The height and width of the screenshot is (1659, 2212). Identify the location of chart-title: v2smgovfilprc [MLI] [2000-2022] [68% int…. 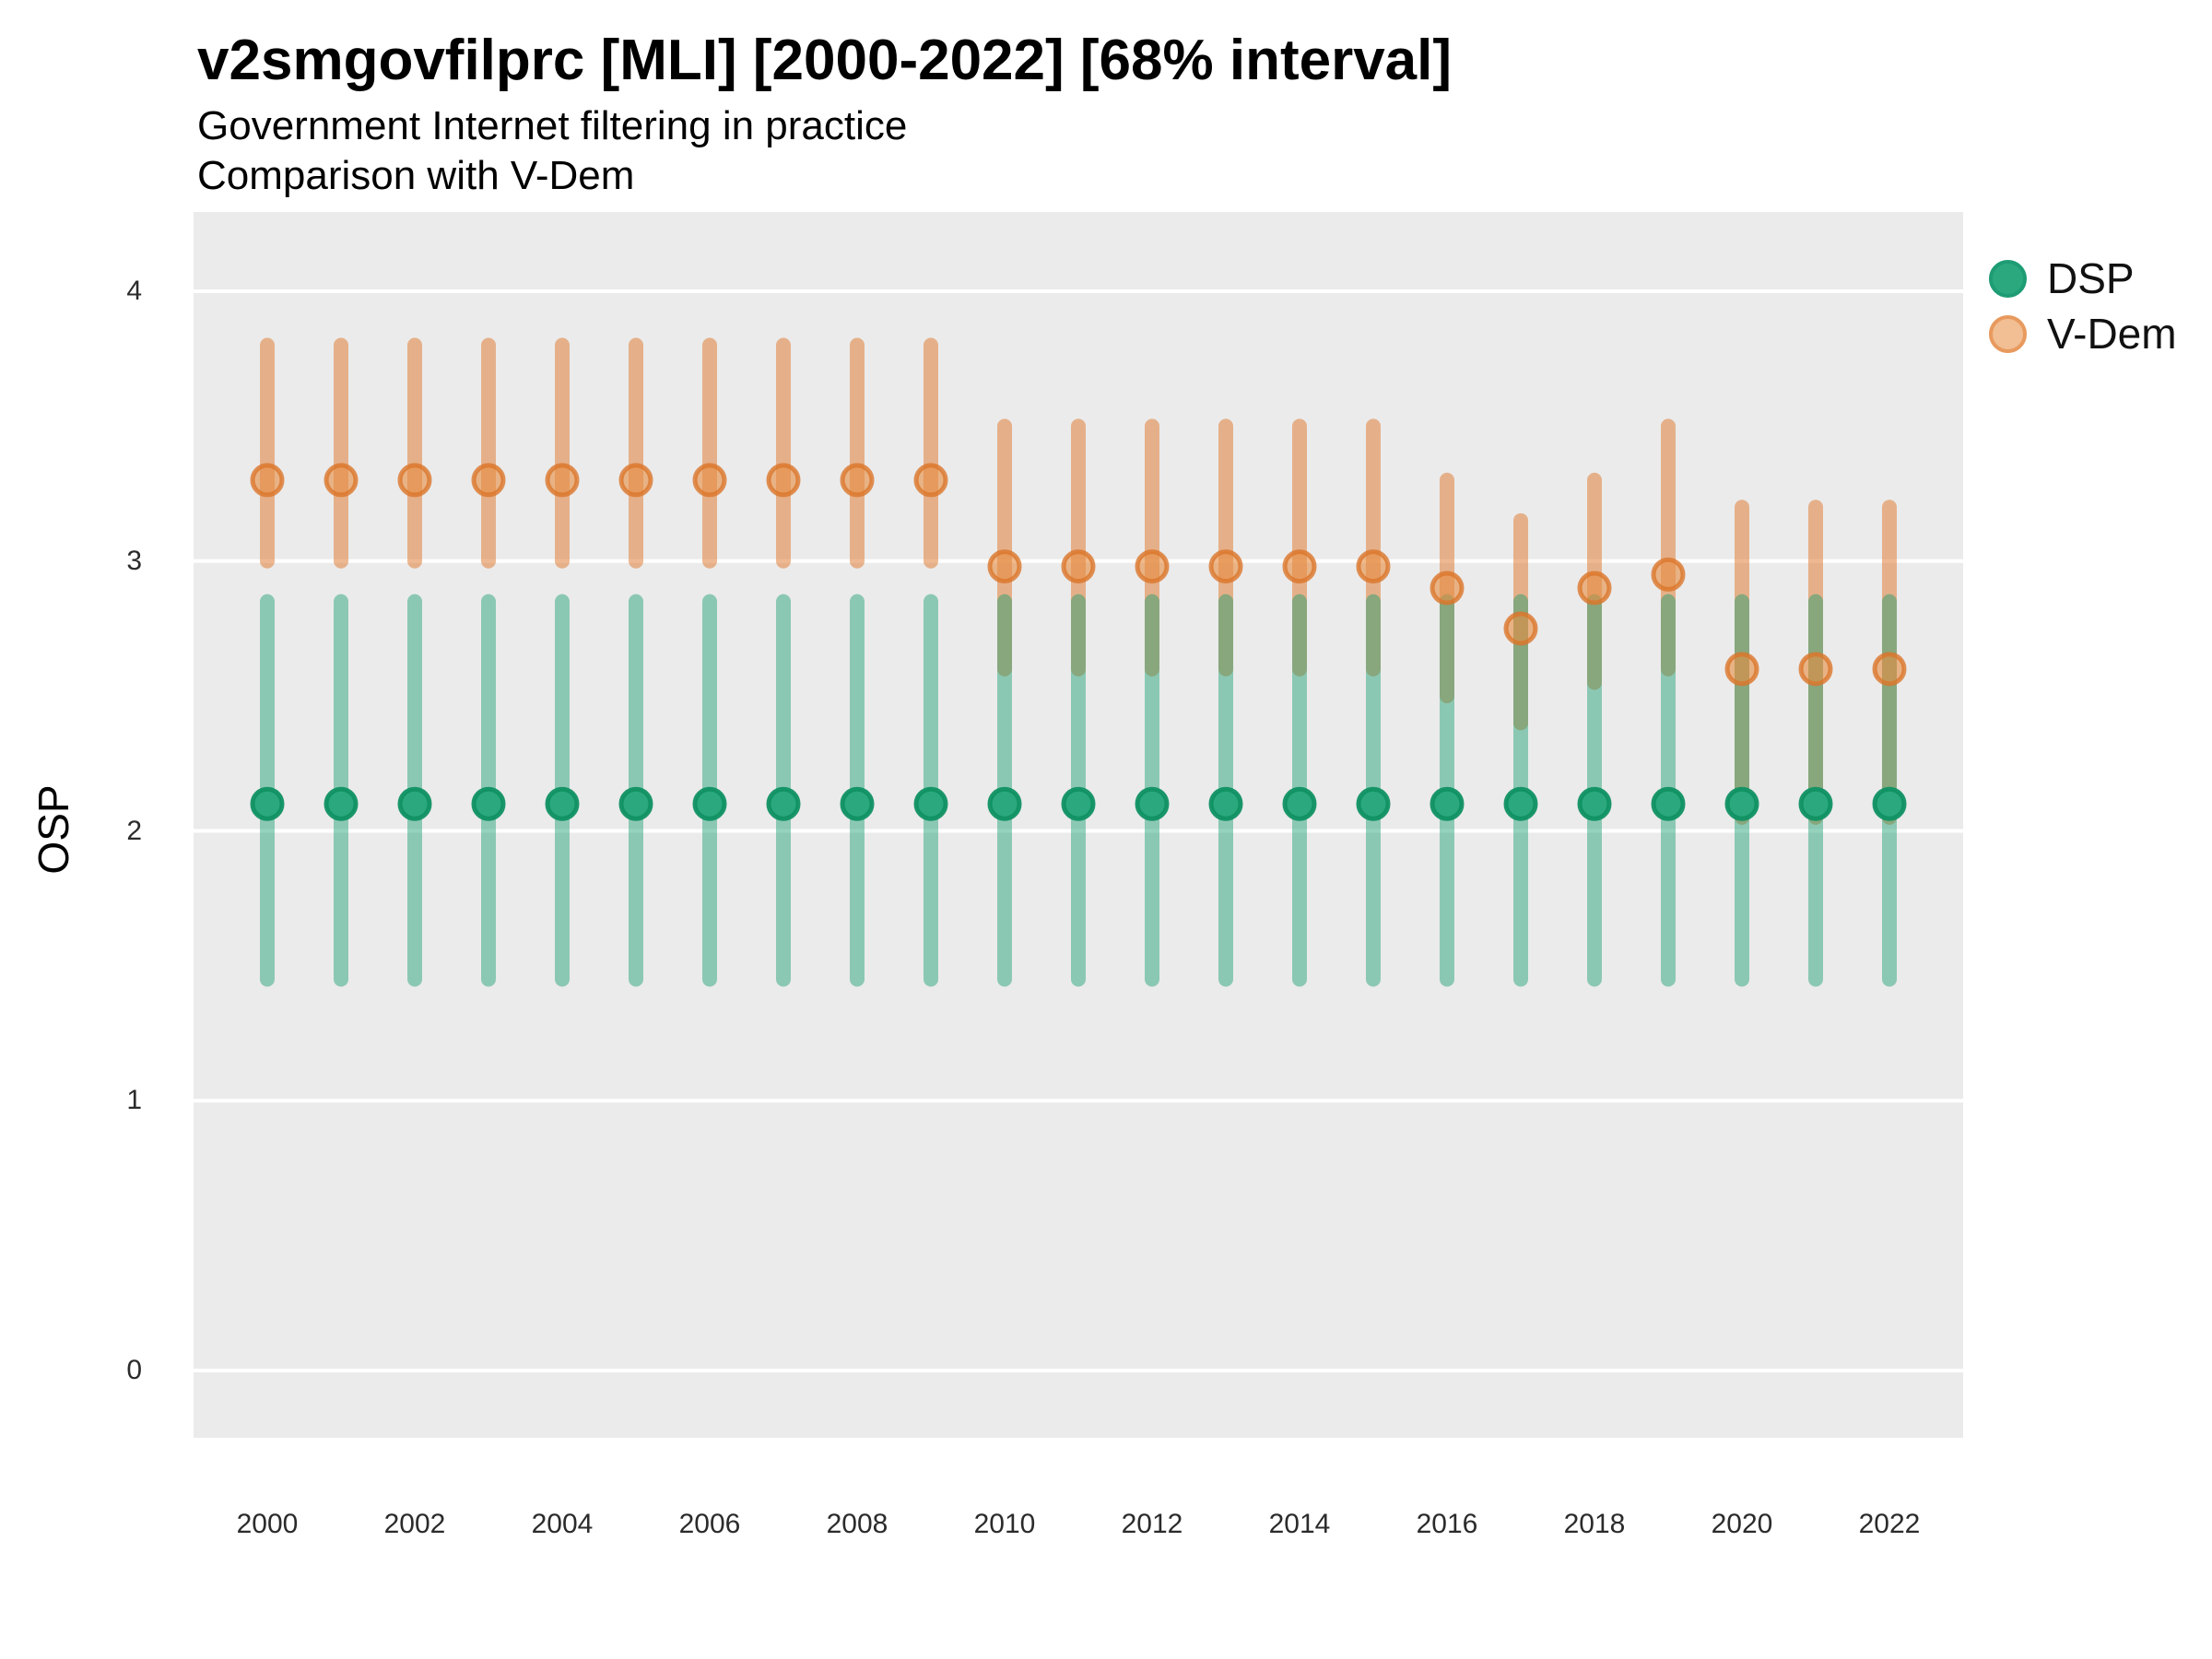
(825, 60).